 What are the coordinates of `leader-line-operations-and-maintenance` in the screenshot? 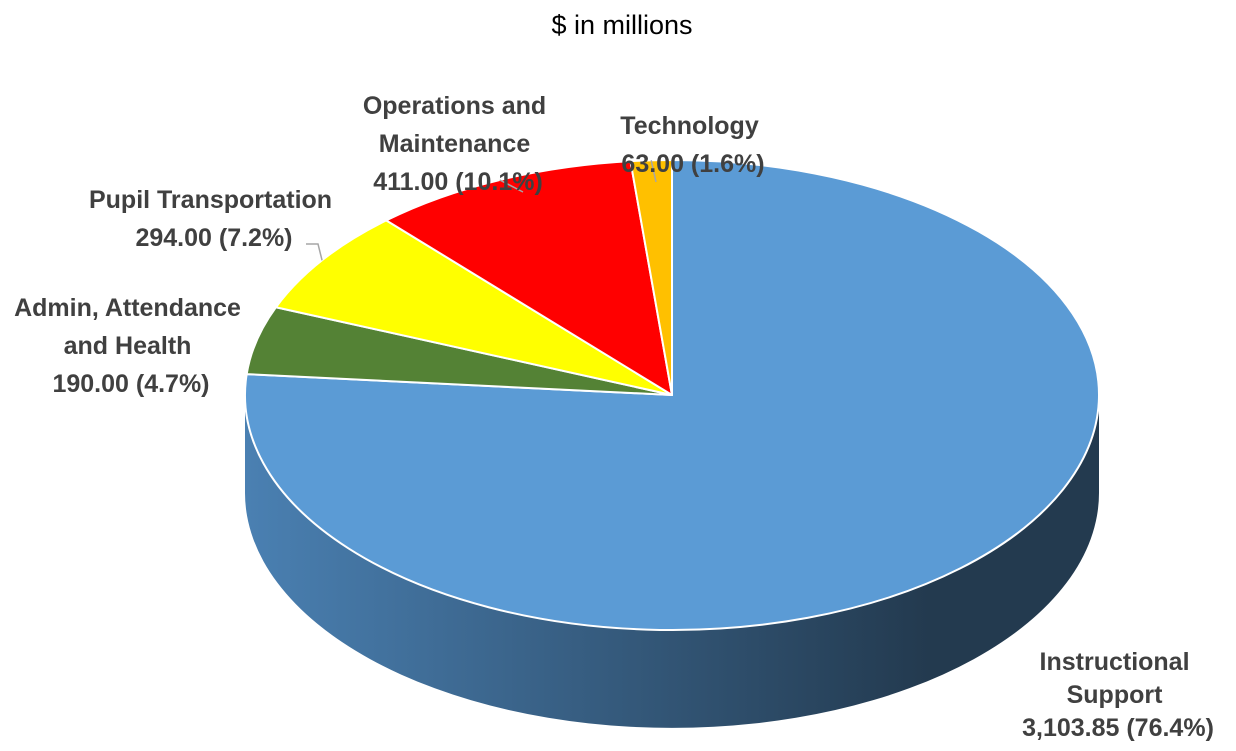 It's located at (511, 186).